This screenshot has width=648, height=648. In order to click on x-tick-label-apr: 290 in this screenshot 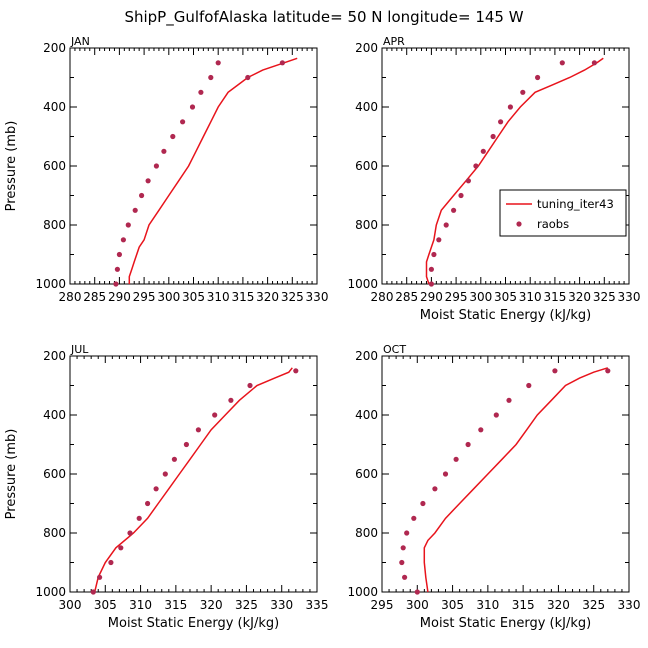, I will do `click(431, 297)`.